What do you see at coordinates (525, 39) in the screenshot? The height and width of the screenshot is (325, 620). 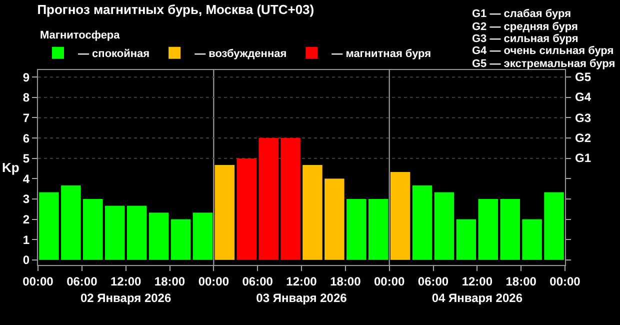 I see `text: G3 — сильная буря` at bounding box center [525, 39].